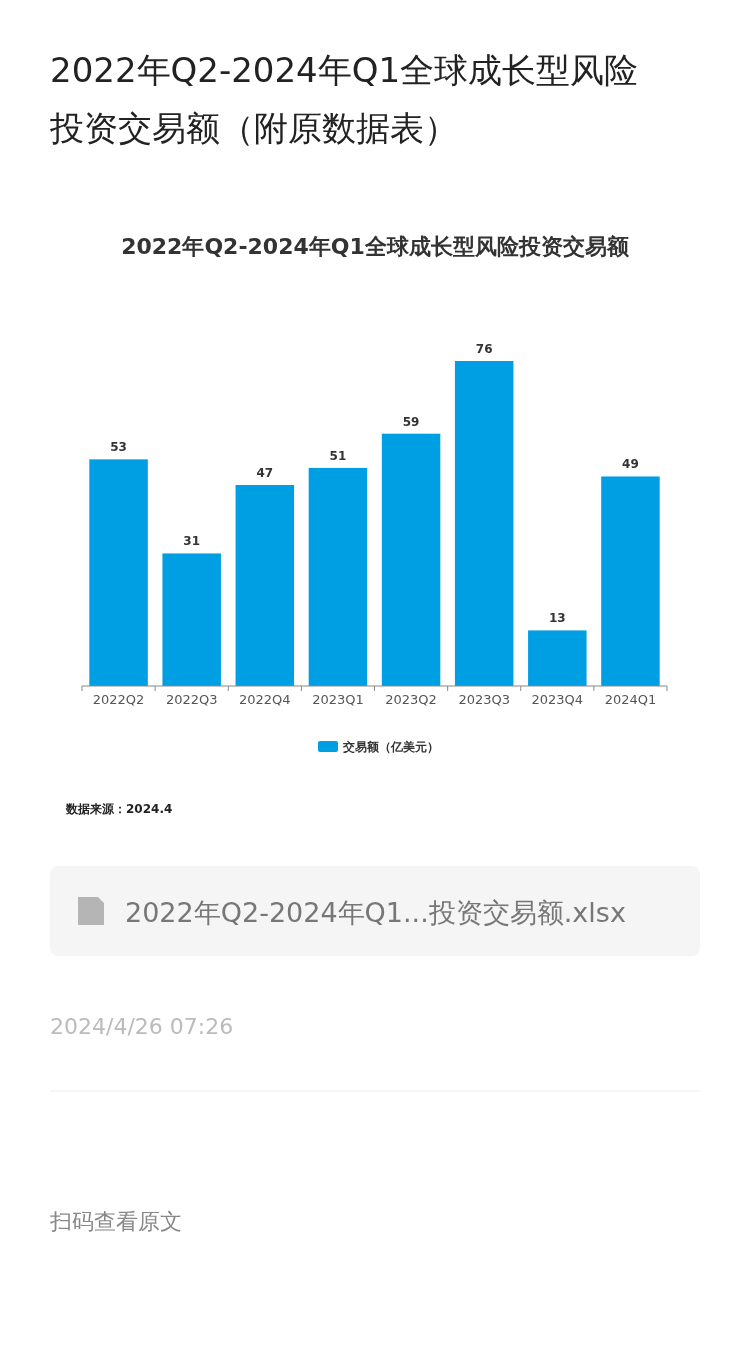 This screenshot has height=1348, width=750. What do you see at coordinates (142, 1026) in the screenshot?
I see `text: 2024/4/26 07:26` at bounding box center [142, 1026].